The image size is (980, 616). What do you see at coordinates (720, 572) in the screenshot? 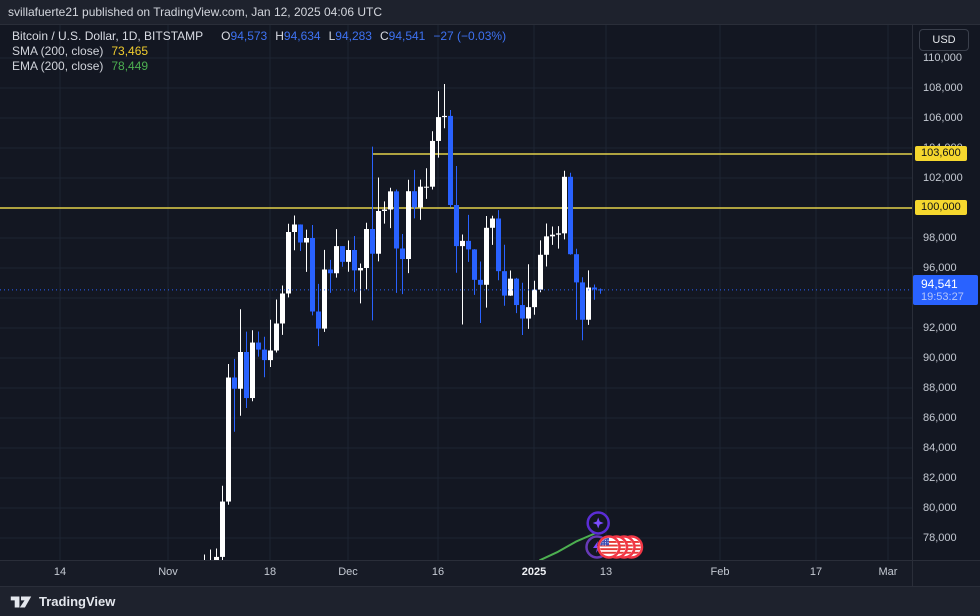
I see `time-tick-label: Feb` at bounding box center [720, 572].